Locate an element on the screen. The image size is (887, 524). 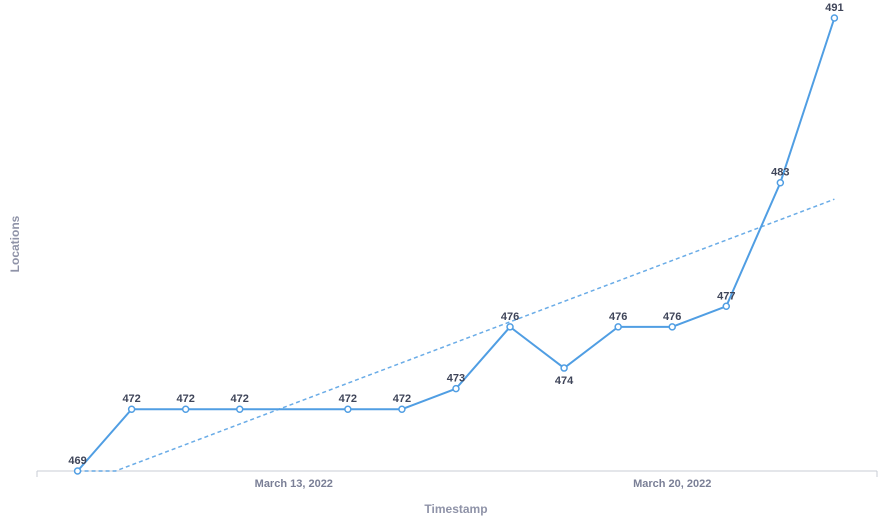
y-axis-title: Locations is located at coordinates (15, 243).